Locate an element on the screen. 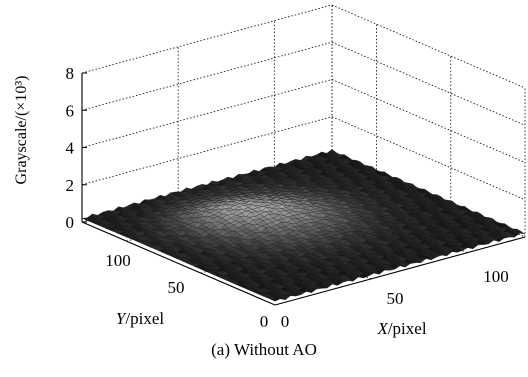 The height and width of the screenshot is (377, 528). y-axis-label-unit: /pixel is located at coordinates (144, 318).